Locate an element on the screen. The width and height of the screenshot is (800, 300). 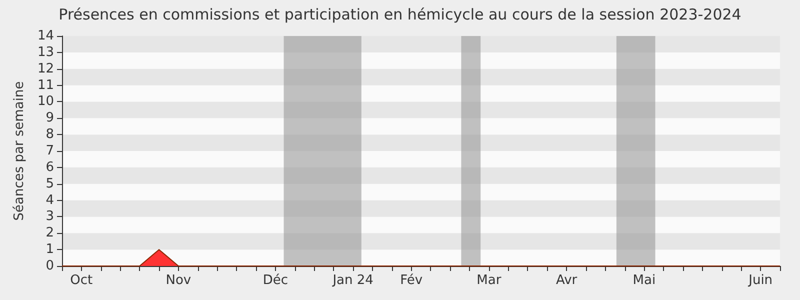
x-tick-label: Avr is located at coordinates (567, 280).